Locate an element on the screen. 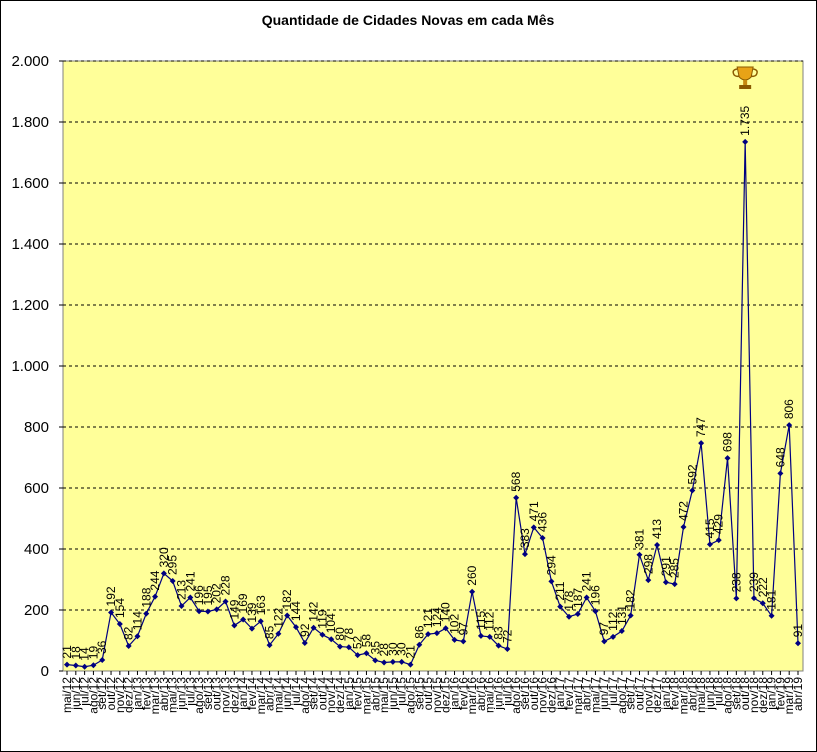 Image resolution: width=817 pixels, height=752 pixels. data-label: 19 is located at coordinates (93, 653).